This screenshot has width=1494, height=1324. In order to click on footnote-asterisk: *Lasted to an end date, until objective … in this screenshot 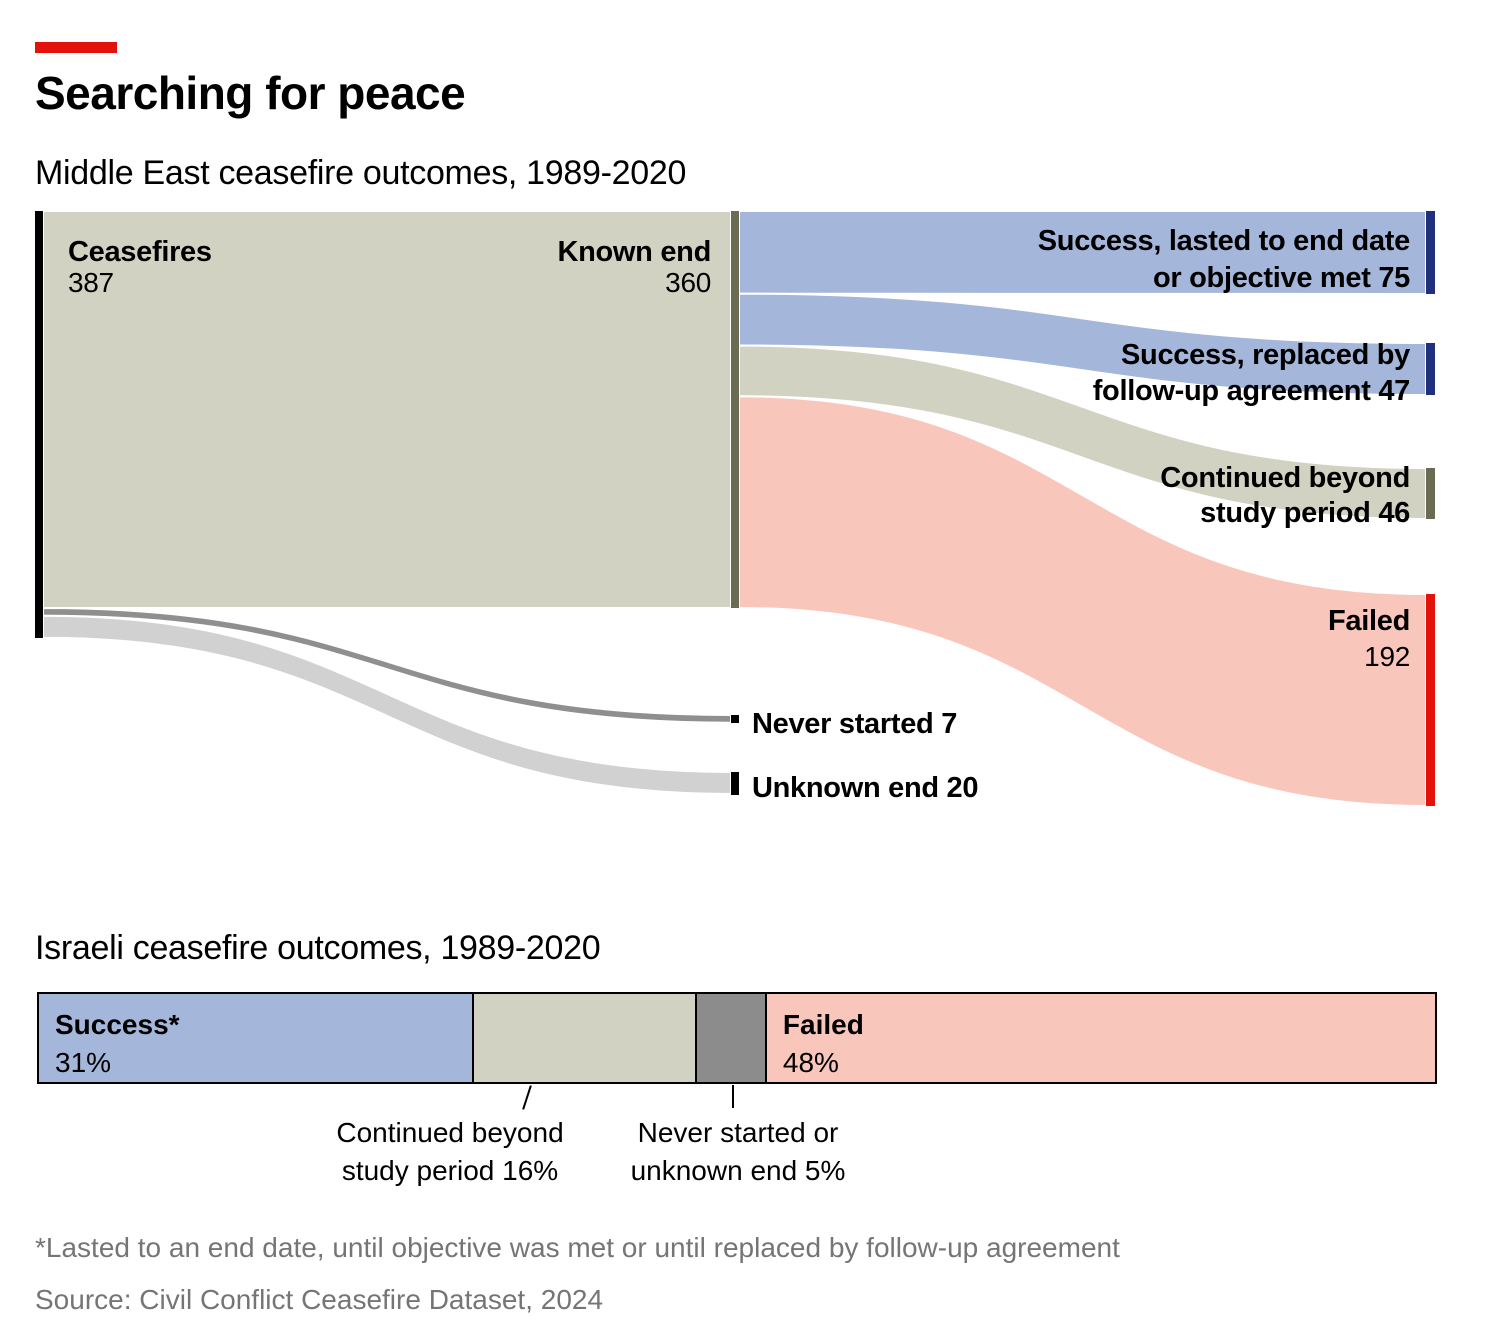, I will do `click(577, 1247)`.